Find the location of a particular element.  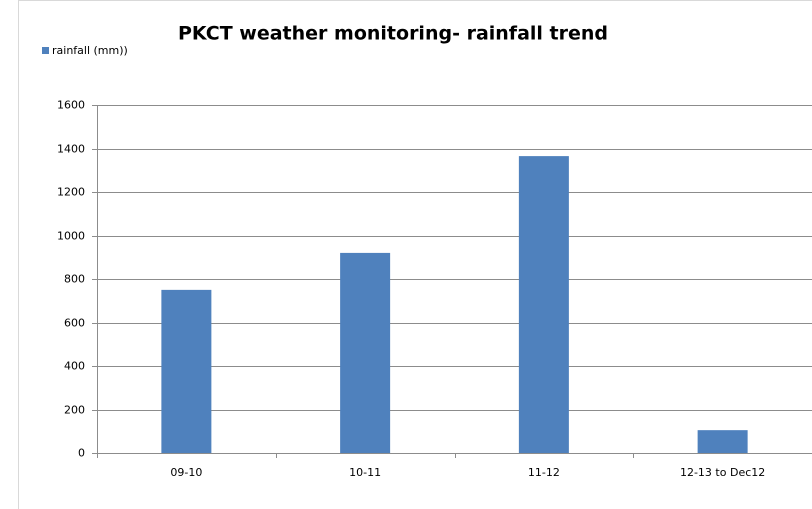

legend-swatch is located at coordinates (45, 50).